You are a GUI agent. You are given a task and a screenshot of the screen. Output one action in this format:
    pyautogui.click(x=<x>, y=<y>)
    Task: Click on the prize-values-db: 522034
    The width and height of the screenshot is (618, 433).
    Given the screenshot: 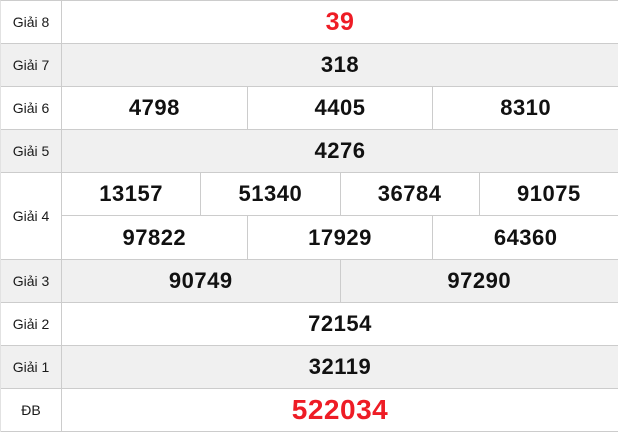 What is the action you would take?
    pyautogui.click(x=340, y=410)
    